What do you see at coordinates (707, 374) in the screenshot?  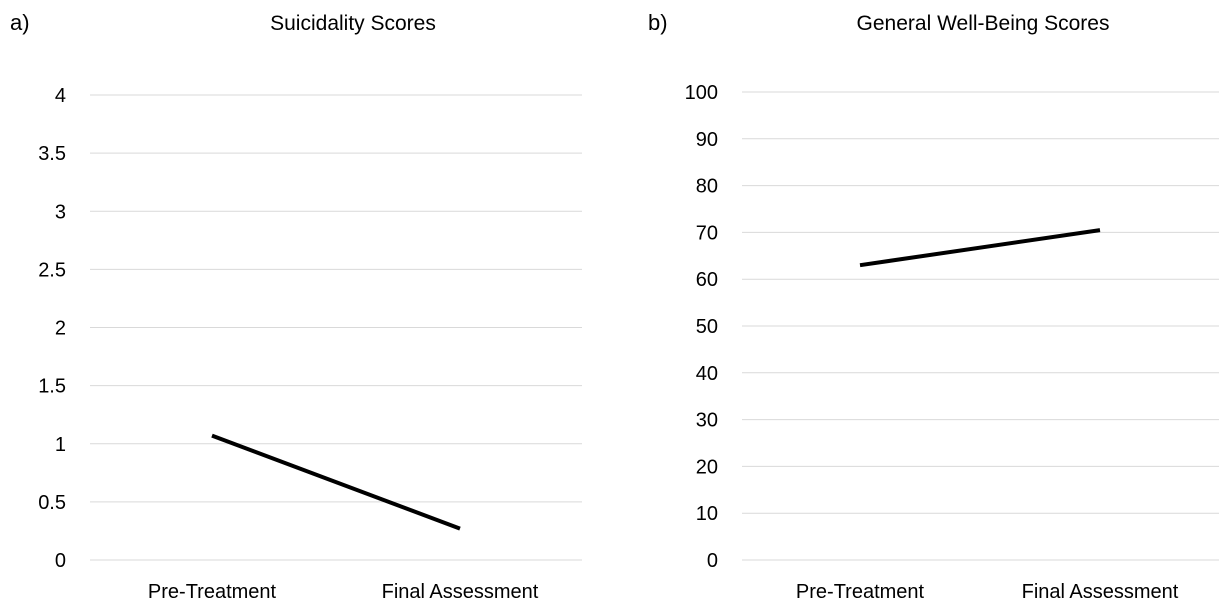 I see `well-being-y-tick-label: 40` at bounding box center [707, 374].